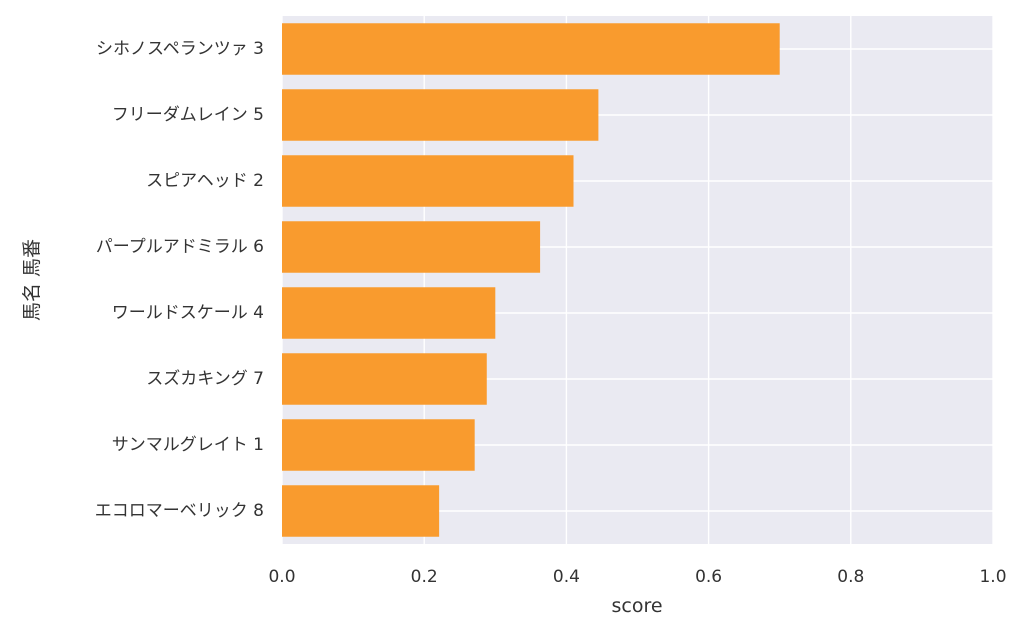 This screenshot has height=629, width=1024. Describe the element at coordinates (179, 511) in the screenshot. I see `y-tick-label: エコロマーベリック 8` at that location.